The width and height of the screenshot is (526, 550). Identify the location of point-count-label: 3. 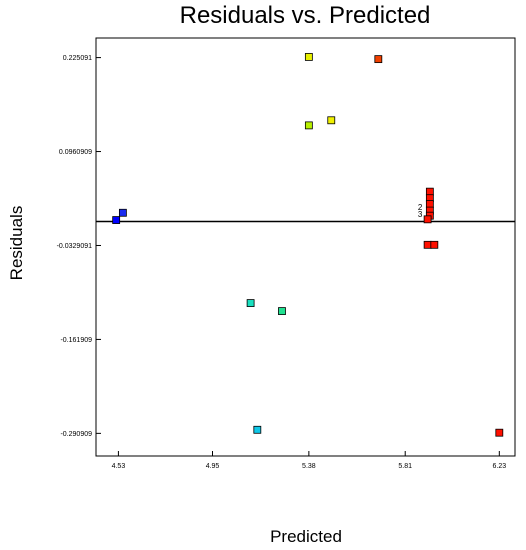
(420, 214).